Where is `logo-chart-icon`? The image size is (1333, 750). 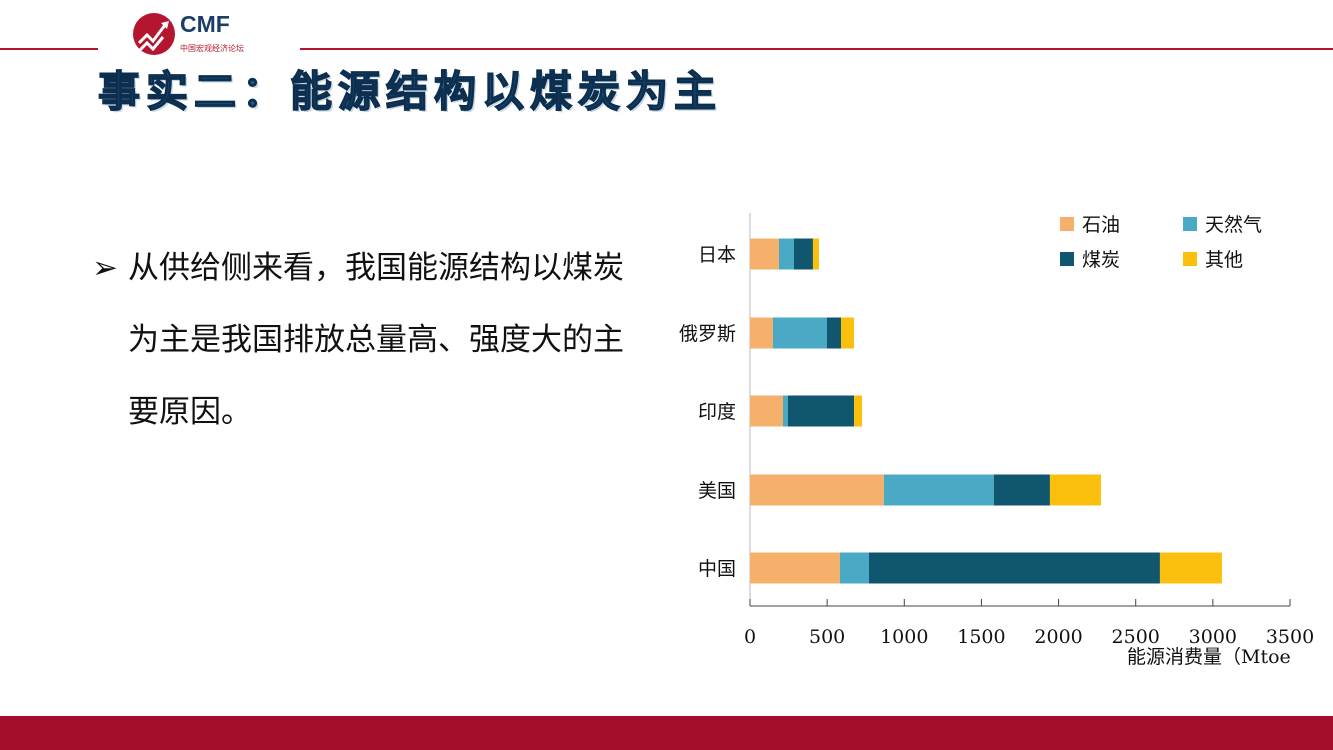 logo-chart-icon is located at coordinates (154, 34).